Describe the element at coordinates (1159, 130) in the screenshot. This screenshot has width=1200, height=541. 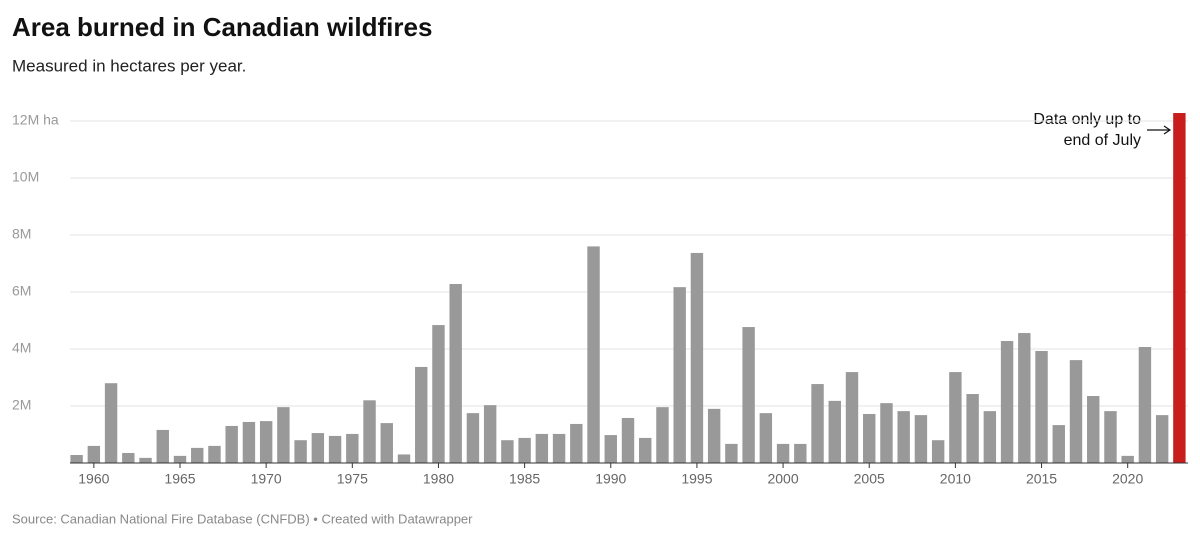
I see `annotation-arrow` at that location.